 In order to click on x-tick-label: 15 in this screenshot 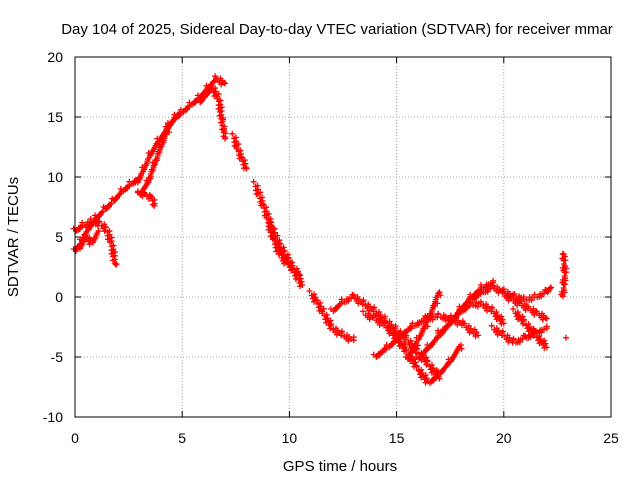, I will do `click(397, 438)`.